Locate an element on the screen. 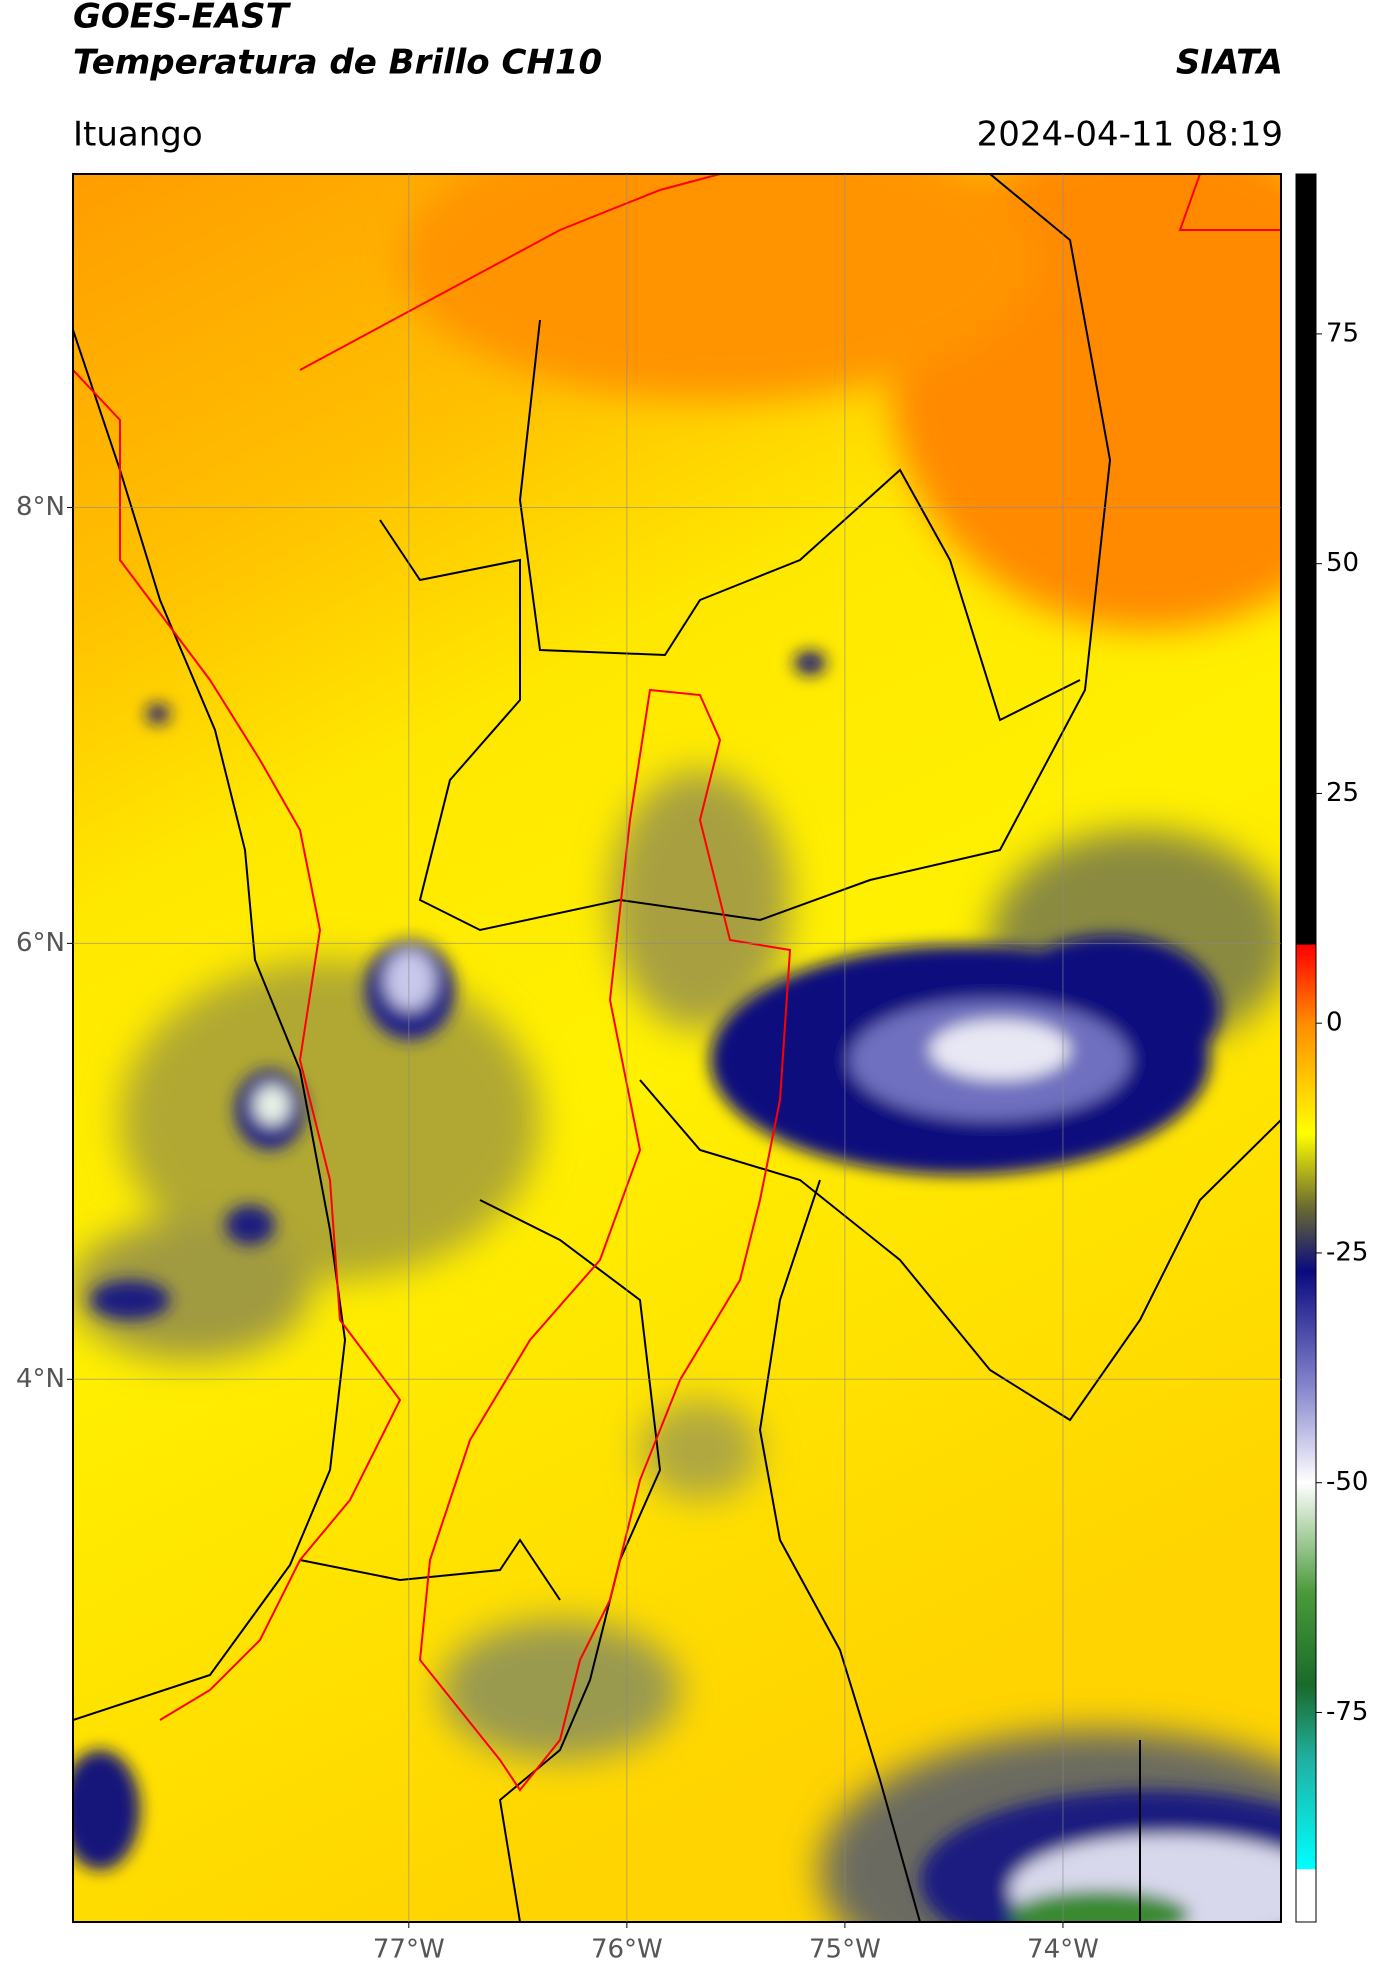 The height and width of the screenshot is (1985, 1384). x-tick-label: 76°W is located at coordinates (627, 1950).